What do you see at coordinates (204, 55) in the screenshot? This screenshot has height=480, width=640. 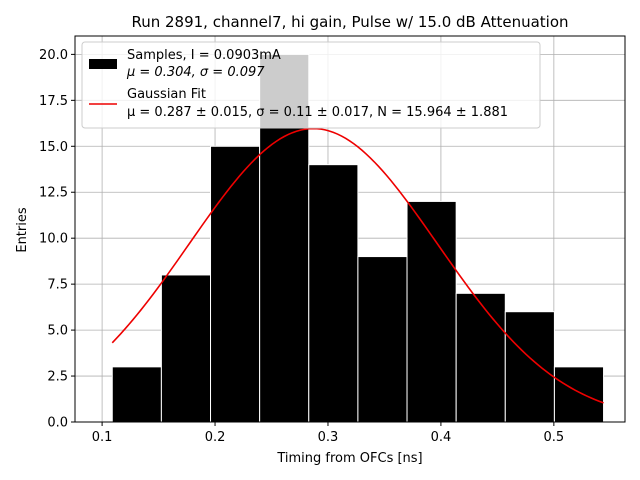 I see `legend-samples-line1: Samples, I = 0.0903mA` at bounding box center [204, 55].